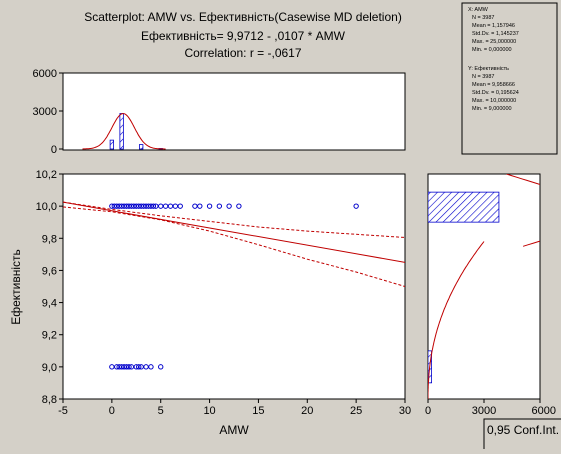 This screenshot has width=561, height=454. Describe the element at coordinates (495, 93) in the screenshot. I see `stats-value-line: Std.Dv. = 0,195624` at that location.